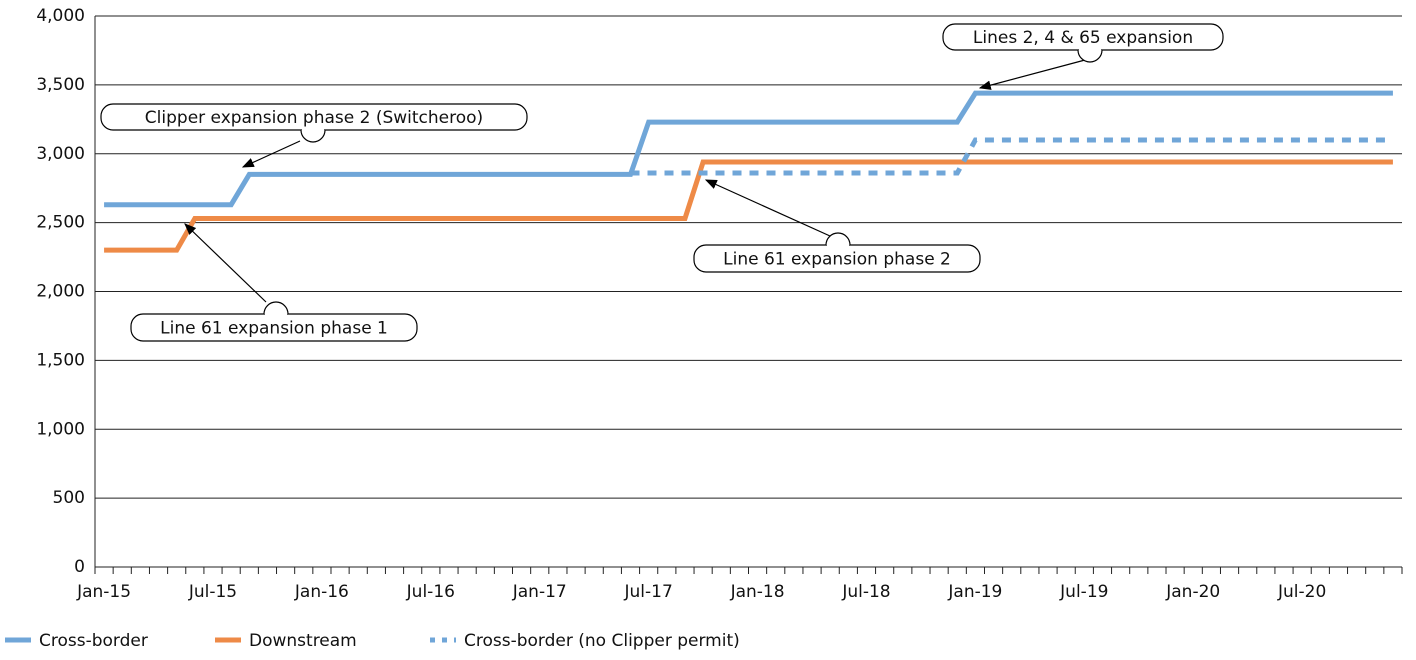  What do you see at coordinates (865, 592) in the screenshot?
I see `x-tick-label: Jul-18` at bounding box center [865, 592].